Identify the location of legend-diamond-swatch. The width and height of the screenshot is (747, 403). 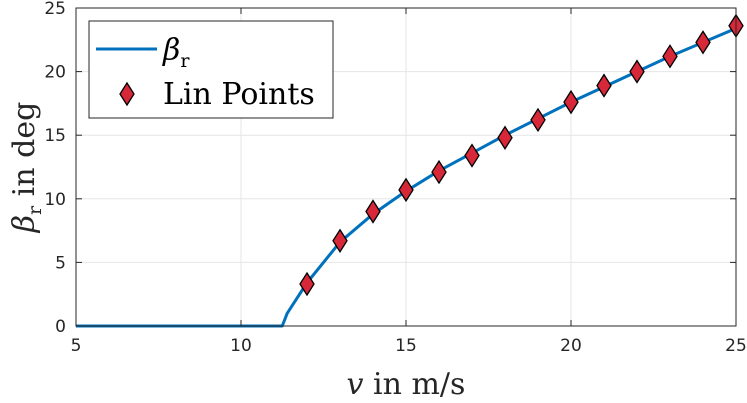
(127, 94).